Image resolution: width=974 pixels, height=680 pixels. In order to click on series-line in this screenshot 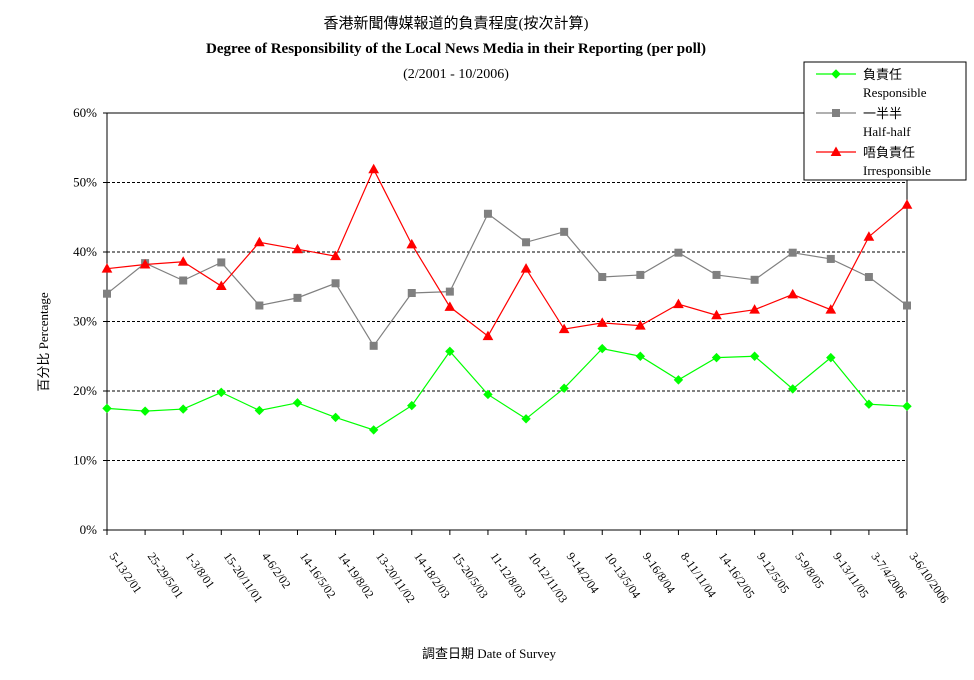, I will do `click(507, 389)`.